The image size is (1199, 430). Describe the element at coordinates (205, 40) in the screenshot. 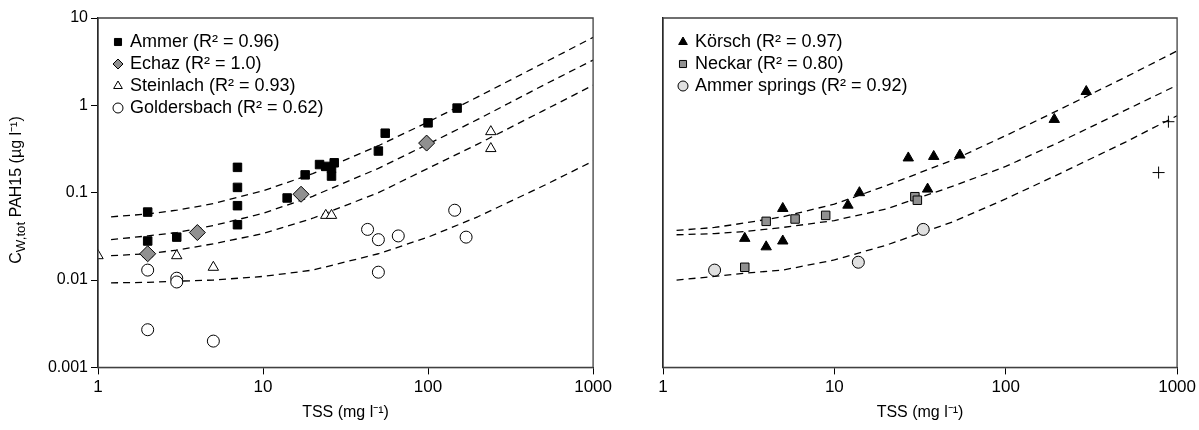

I see `legend-label: Ammer (R² = 0.96)` at that location.